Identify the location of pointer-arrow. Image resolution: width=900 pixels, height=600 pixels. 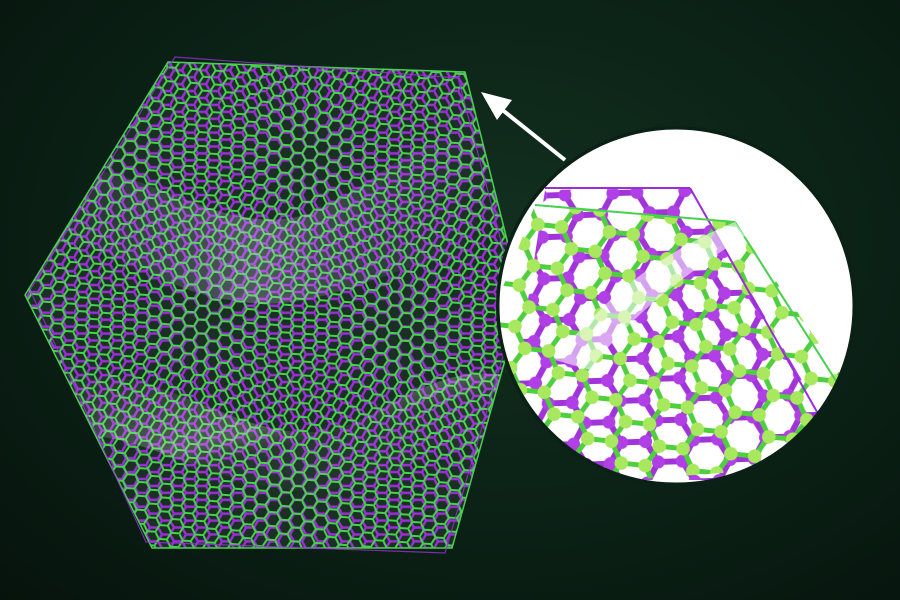
(524, 127).